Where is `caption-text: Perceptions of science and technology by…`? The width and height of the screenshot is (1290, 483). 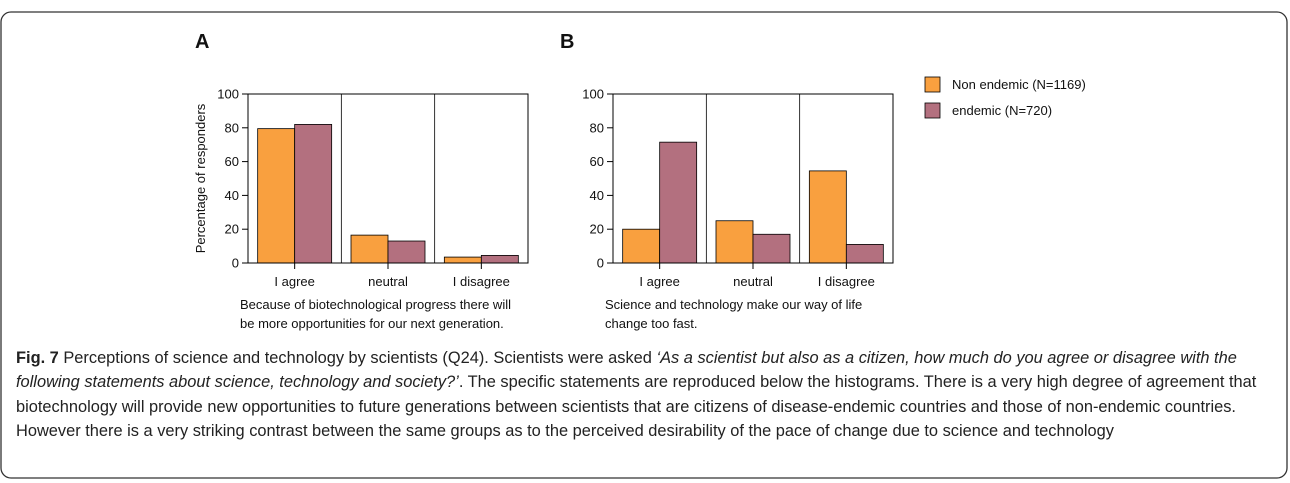 caption-text: Perceptions of science and technology by… is located at coordinates (357, 358).